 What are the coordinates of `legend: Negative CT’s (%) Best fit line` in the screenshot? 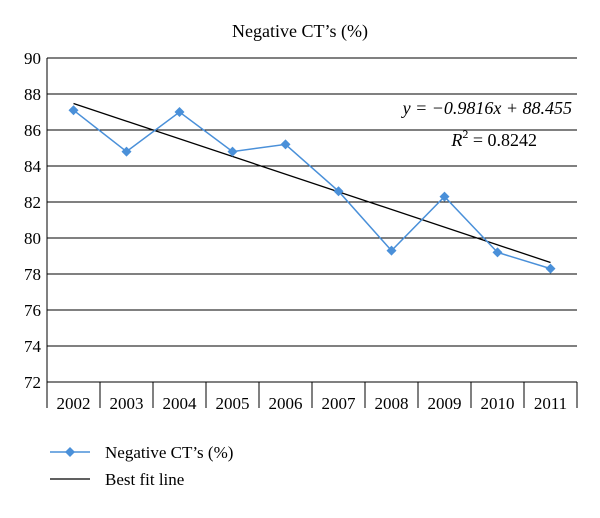 It's located at (141, 466).